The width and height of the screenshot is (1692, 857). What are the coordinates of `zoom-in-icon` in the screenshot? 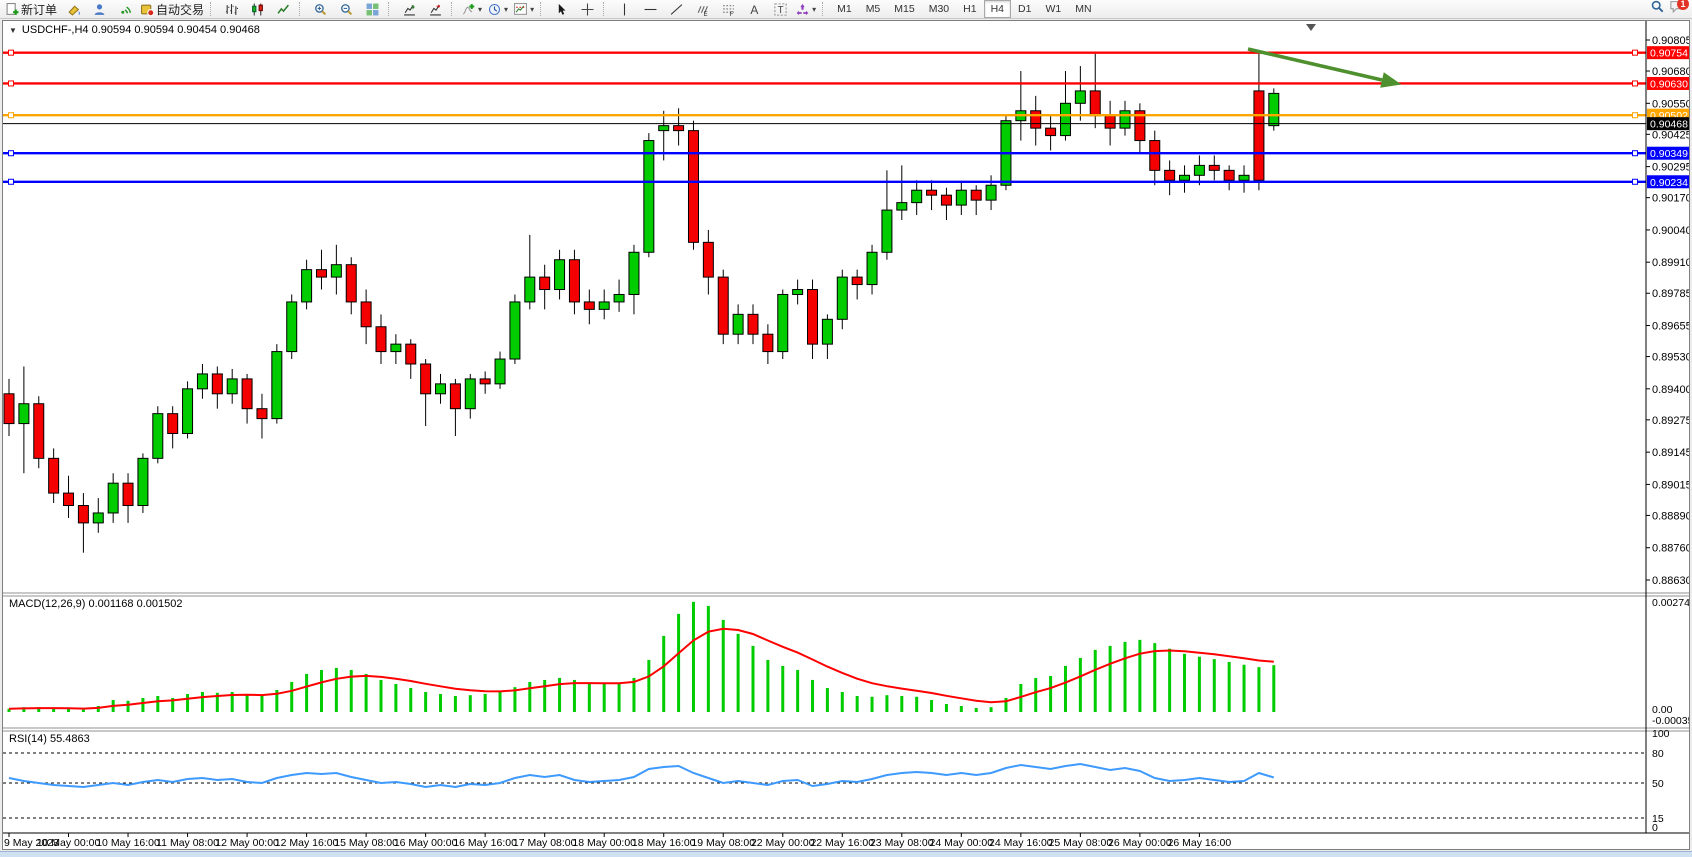 It's located at (320, 9).